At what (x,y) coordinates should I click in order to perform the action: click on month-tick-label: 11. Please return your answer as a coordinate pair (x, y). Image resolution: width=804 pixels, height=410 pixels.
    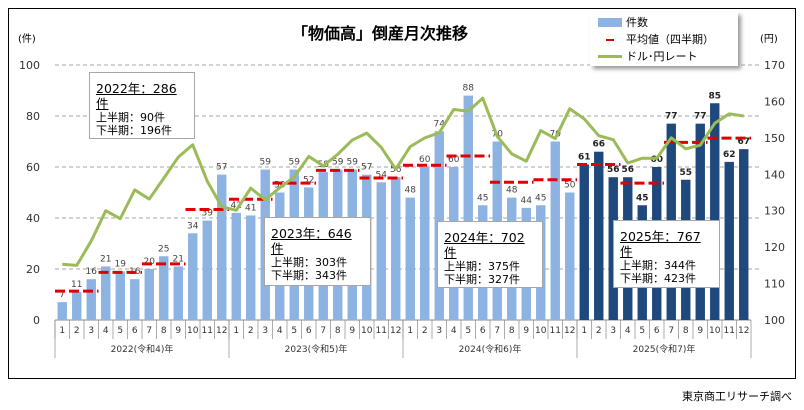
    Looking at the image, I should click on (729, 331).